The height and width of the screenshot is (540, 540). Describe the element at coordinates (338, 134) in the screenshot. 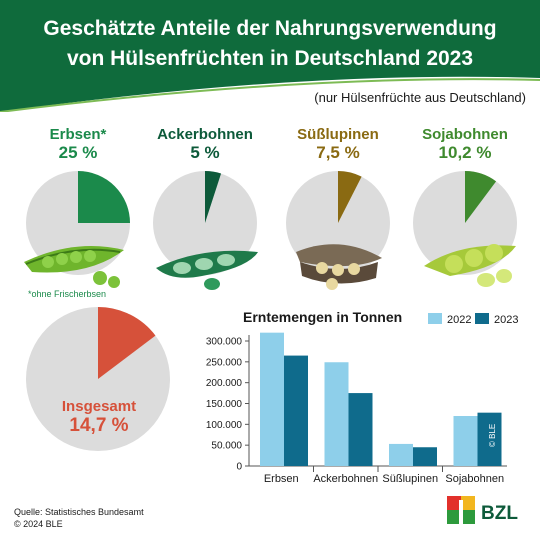

I see `pie-name: Süßlupinen` at that location.